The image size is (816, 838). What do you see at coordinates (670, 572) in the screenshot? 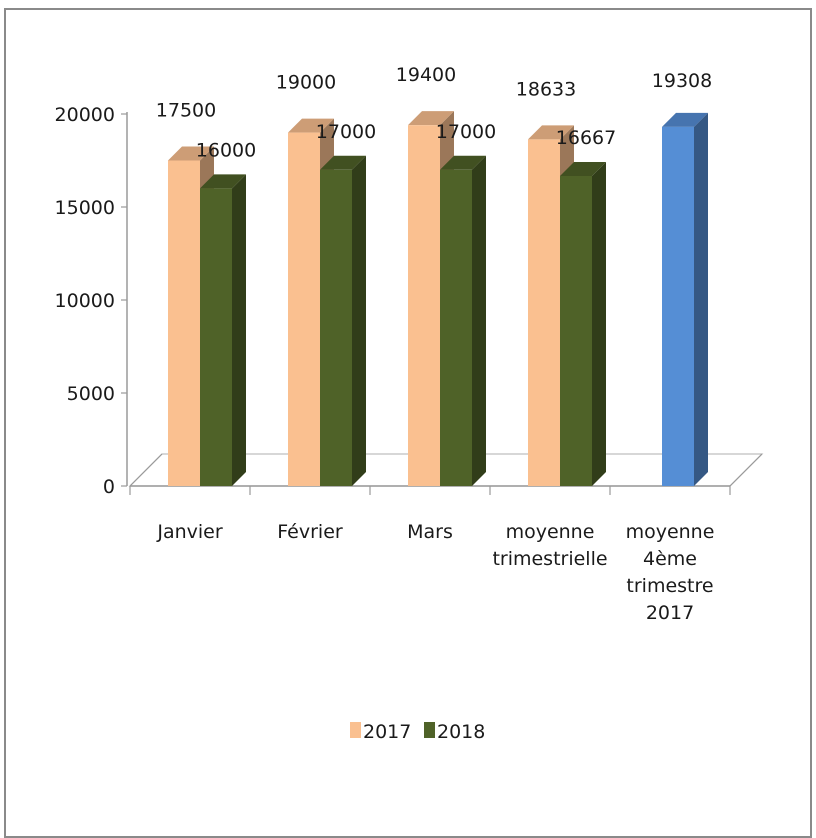
I see `category-label: moyenne 4ème trimestre 2017` at bounding box center [670, 572].